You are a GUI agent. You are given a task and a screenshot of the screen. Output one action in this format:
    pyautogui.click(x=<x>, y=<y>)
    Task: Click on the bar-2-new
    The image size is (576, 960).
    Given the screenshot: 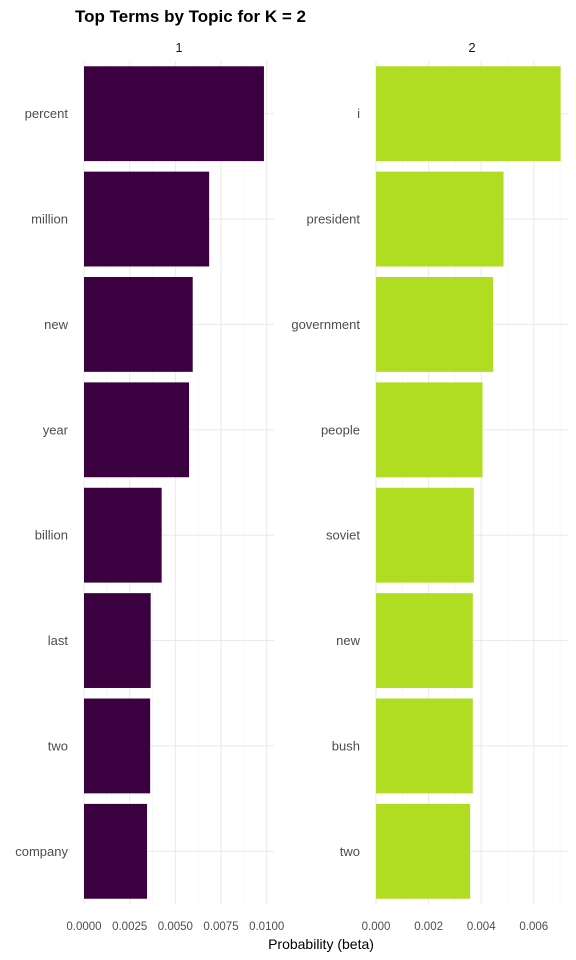 What is the action you would take?
    pyautogui.click(x=424, y=640)
    